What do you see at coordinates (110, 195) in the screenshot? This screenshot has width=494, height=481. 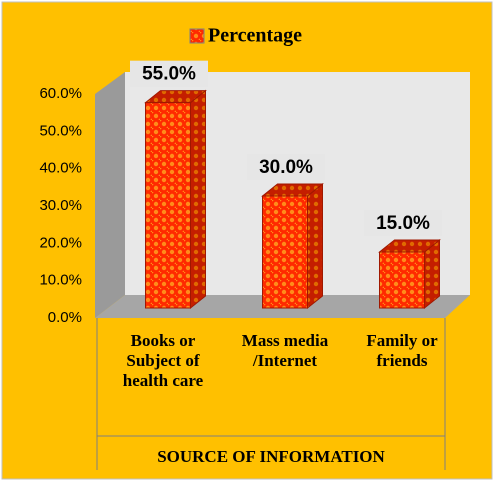 I see `side-wall` at bounding box center [110, 195].